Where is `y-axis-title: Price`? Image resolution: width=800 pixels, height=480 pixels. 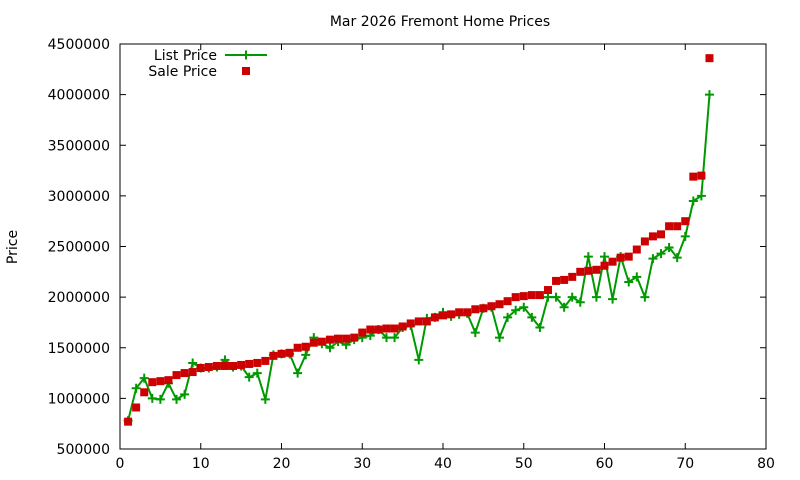
y-axis-title: Price is located at coordinates (13, 247).